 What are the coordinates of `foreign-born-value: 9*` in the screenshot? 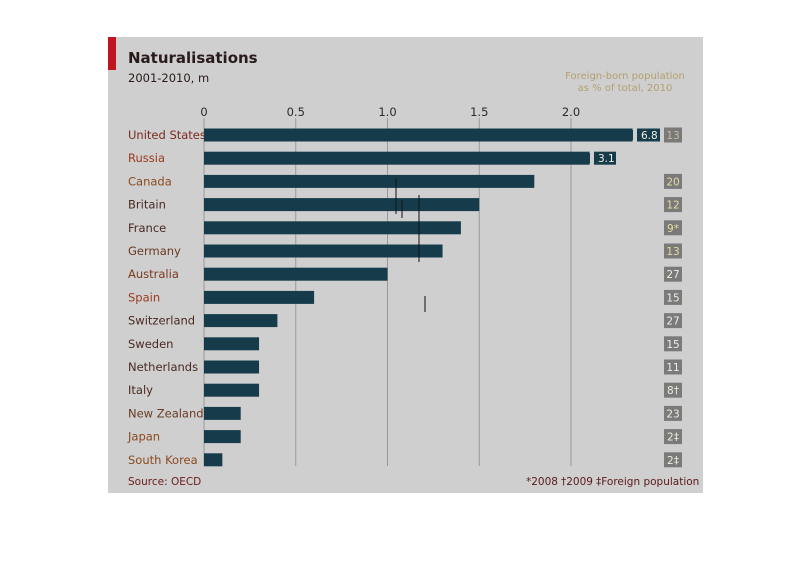 It's located at (673, 229).